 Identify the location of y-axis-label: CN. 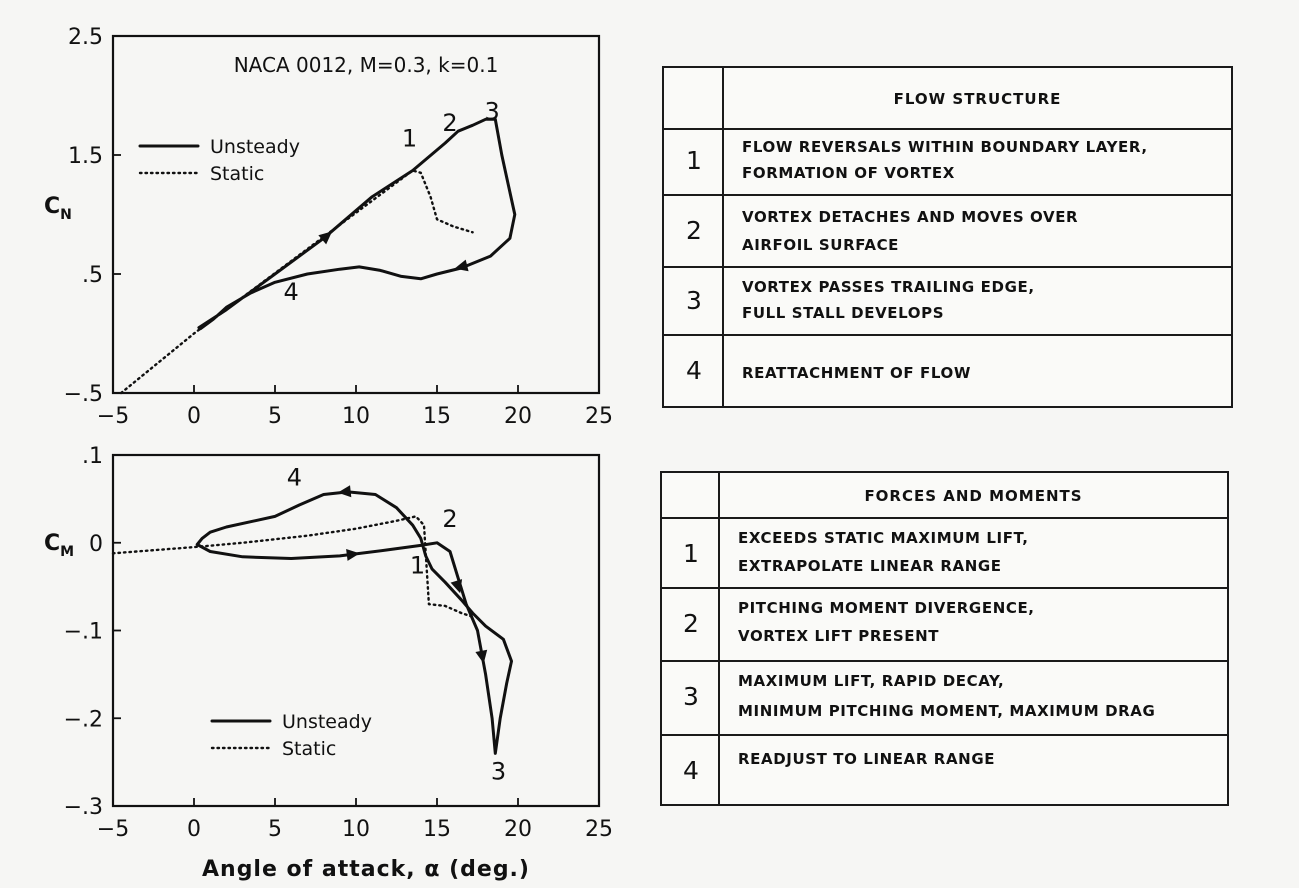
(58, 208).